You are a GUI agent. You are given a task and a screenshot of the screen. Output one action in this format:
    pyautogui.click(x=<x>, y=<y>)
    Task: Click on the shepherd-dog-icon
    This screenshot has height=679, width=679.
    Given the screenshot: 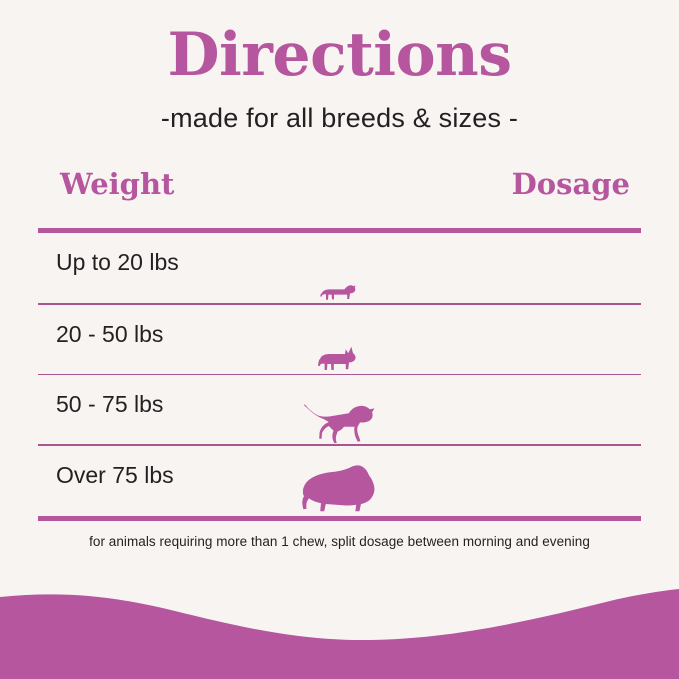 What is the action you would take?
    pyautogui.click(x=340, y=490)
    